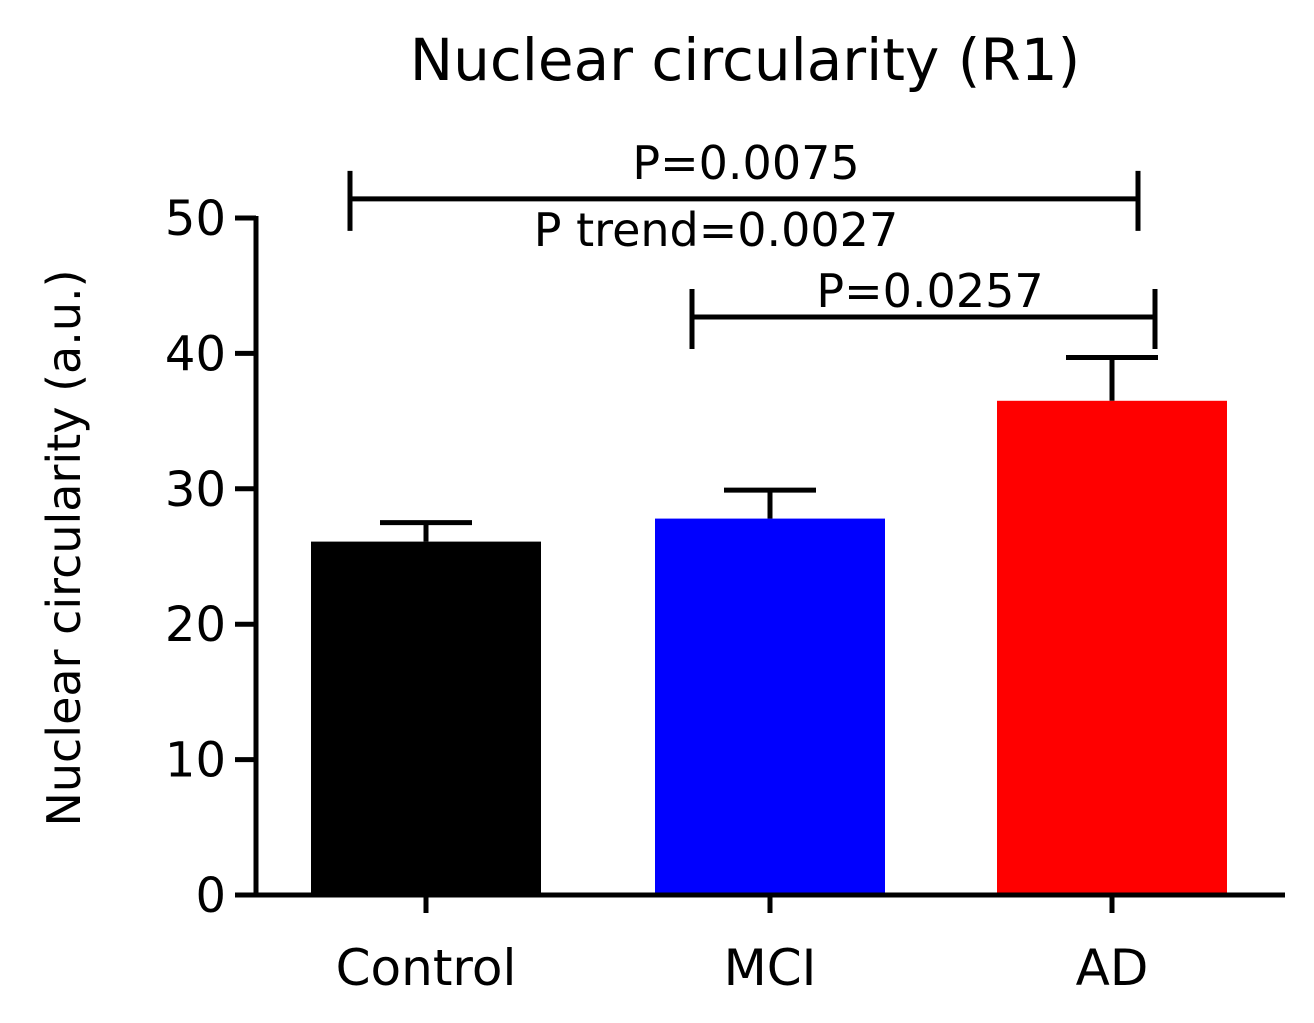  I want to click on y-tick-label-2: 20, so click(195, 625).